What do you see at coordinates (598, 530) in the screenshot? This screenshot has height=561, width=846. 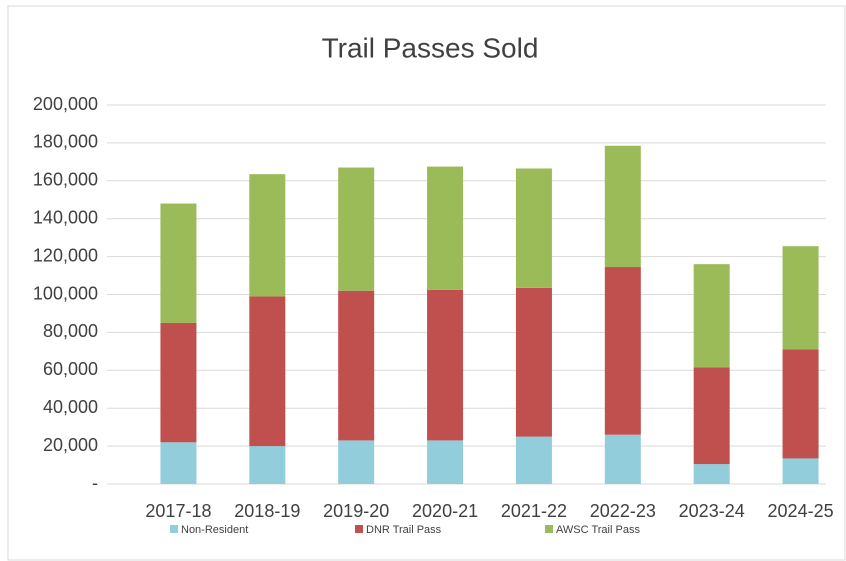 I see `legend-label: AWSC Trail Pass` at bounding box center [598, 530].